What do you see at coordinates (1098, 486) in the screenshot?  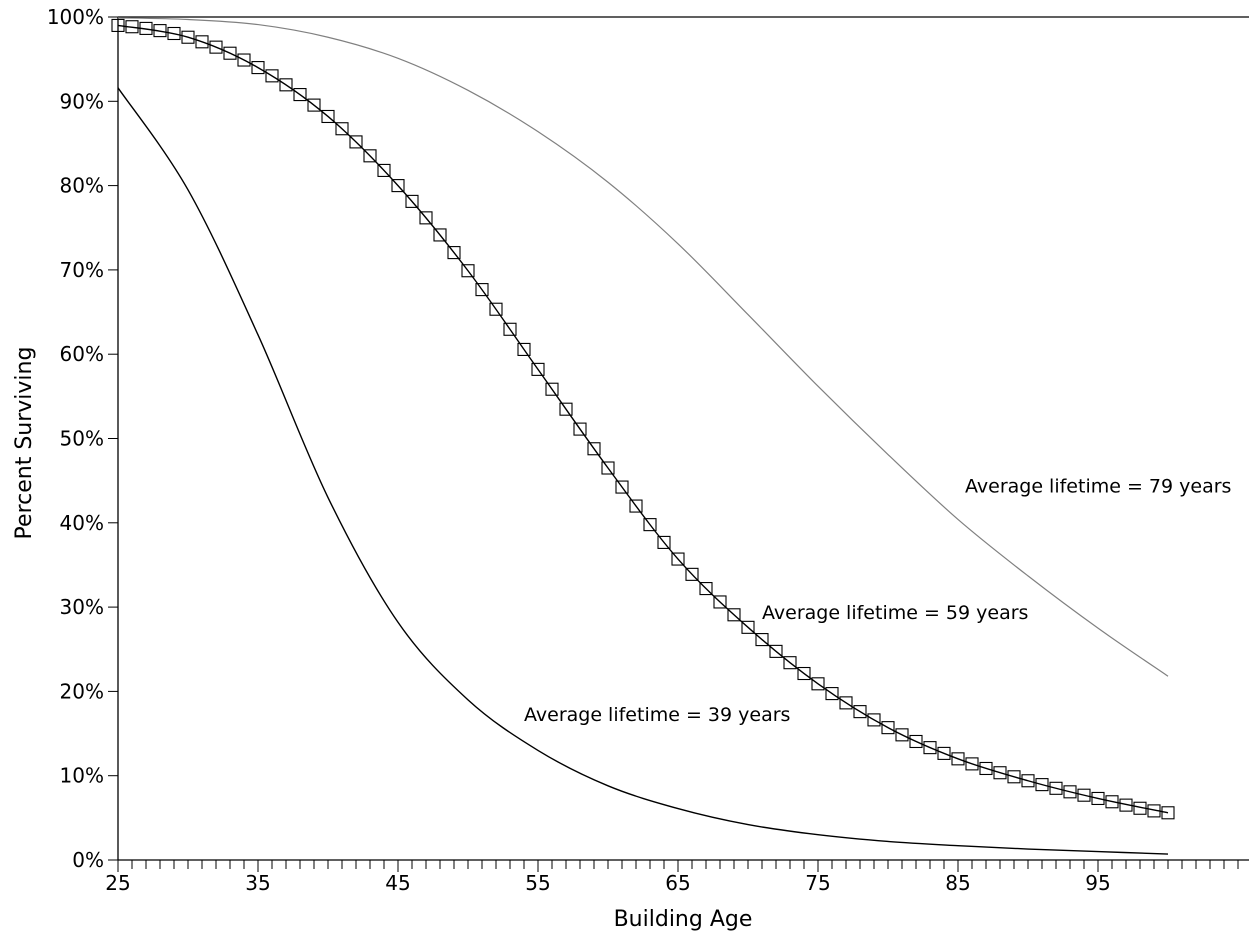 I see `annotation-lifetime-79: Average lifetime = 79 years` at bounding box center [1098, 486].